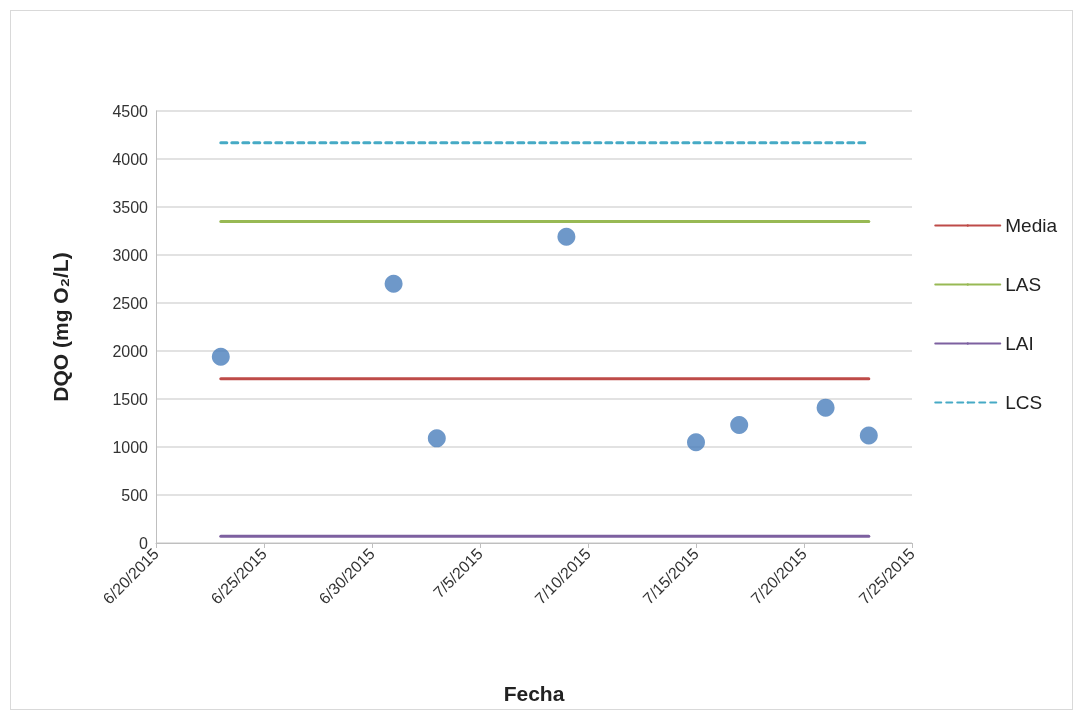 The height and width of the screenshot is (716, 1085). Describe the element at coordinates (1019, 343) in the screenshot. I see `legend-label: LAI` at that location.